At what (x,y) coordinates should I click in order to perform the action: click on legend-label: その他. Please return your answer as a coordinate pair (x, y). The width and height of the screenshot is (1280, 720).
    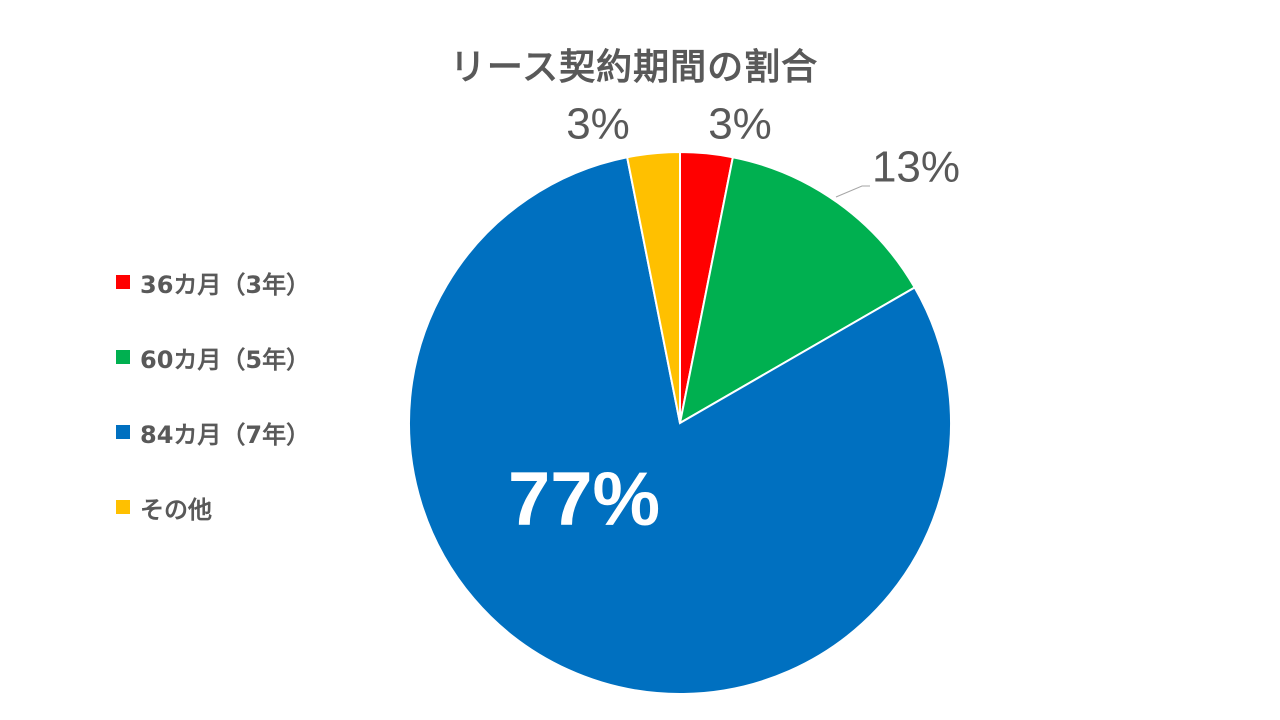
    Looking at the image, I should click on (176, 509).